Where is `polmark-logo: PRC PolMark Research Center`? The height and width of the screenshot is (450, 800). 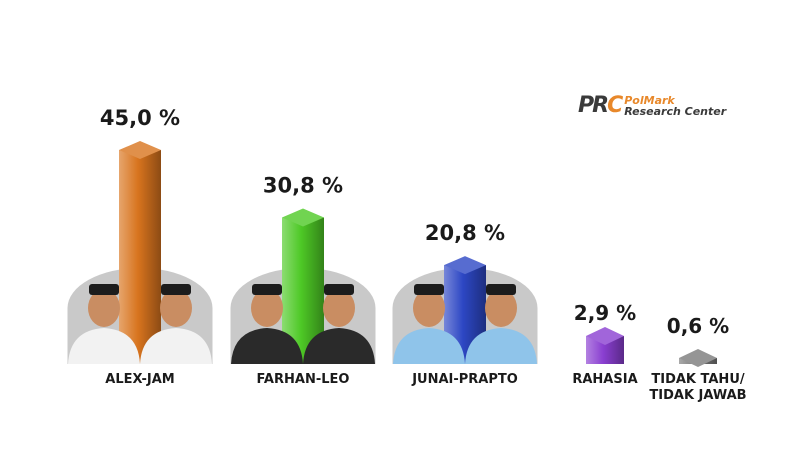
polmark-logo: PRC PolMark Research Center is located at coordinates (652, 105).